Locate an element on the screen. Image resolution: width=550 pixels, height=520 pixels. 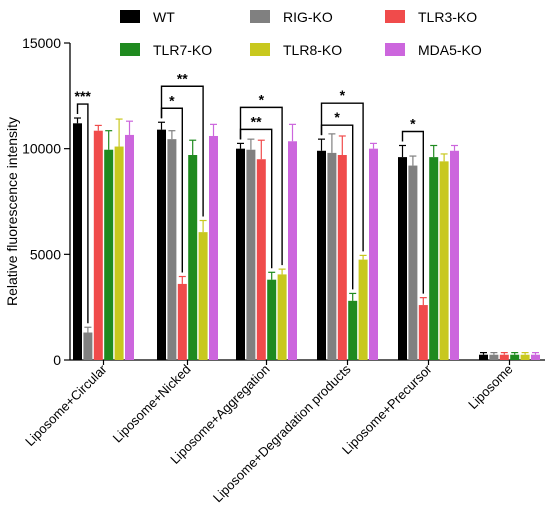
bar-wt-liposome-precursor is located at coordinates (402, 258).